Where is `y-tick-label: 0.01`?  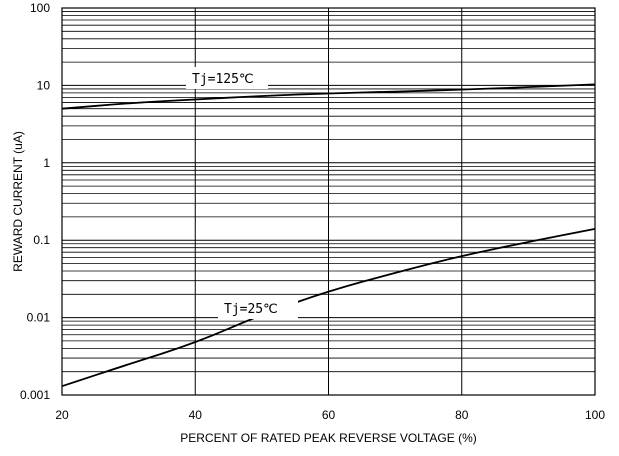 y-tick-label: 0.01 is located at coordinates (39, 318).